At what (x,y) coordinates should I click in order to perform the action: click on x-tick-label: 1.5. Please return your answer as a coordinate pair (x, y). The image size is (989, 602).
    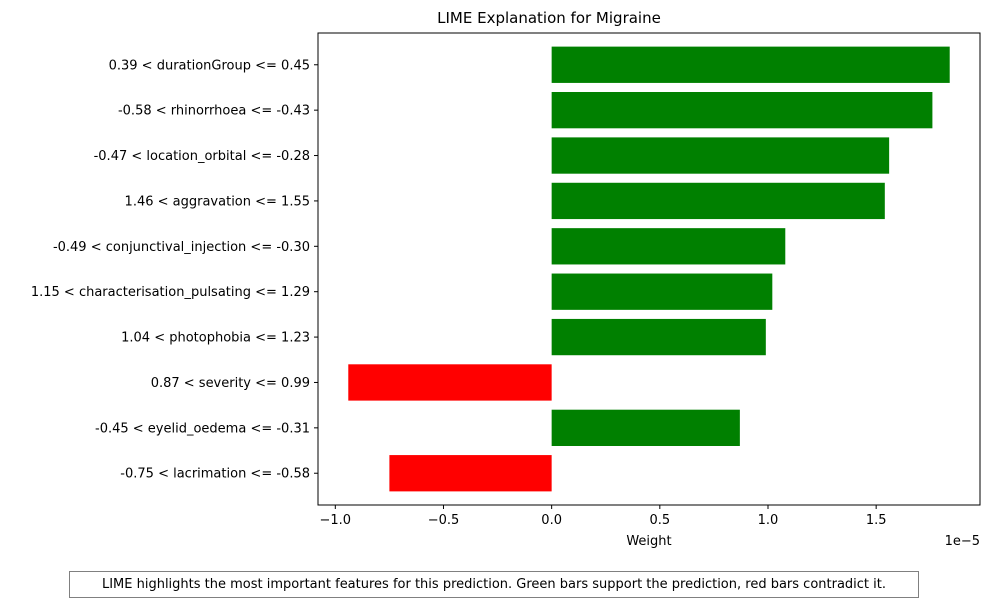
    Looking at the image, I should click on (876, 520).